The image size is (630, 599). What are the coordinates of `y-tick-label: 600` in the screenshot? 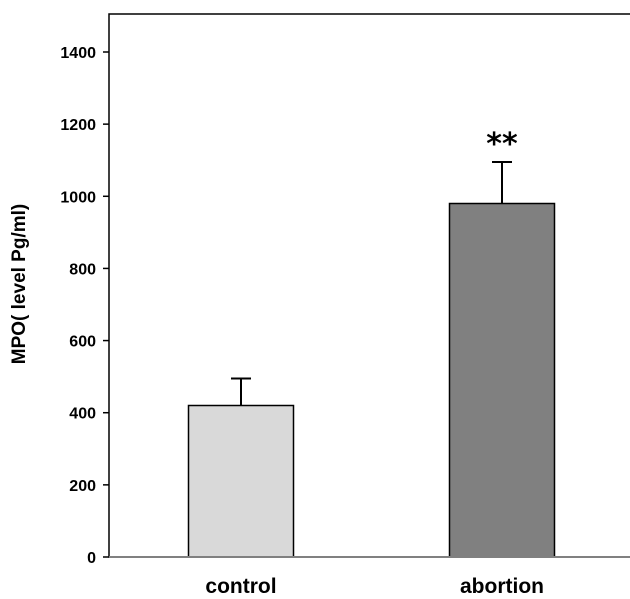 It's located at (82, 342).